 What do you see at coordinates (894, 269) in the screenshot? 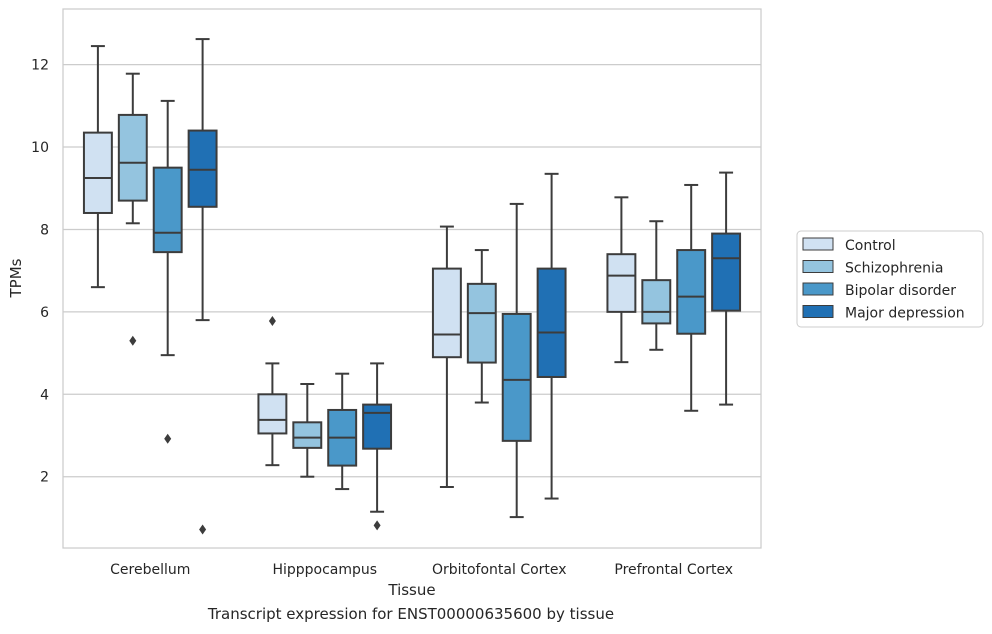
I see `legend-label: Schizophrenia` at bounding box center [894, 269].